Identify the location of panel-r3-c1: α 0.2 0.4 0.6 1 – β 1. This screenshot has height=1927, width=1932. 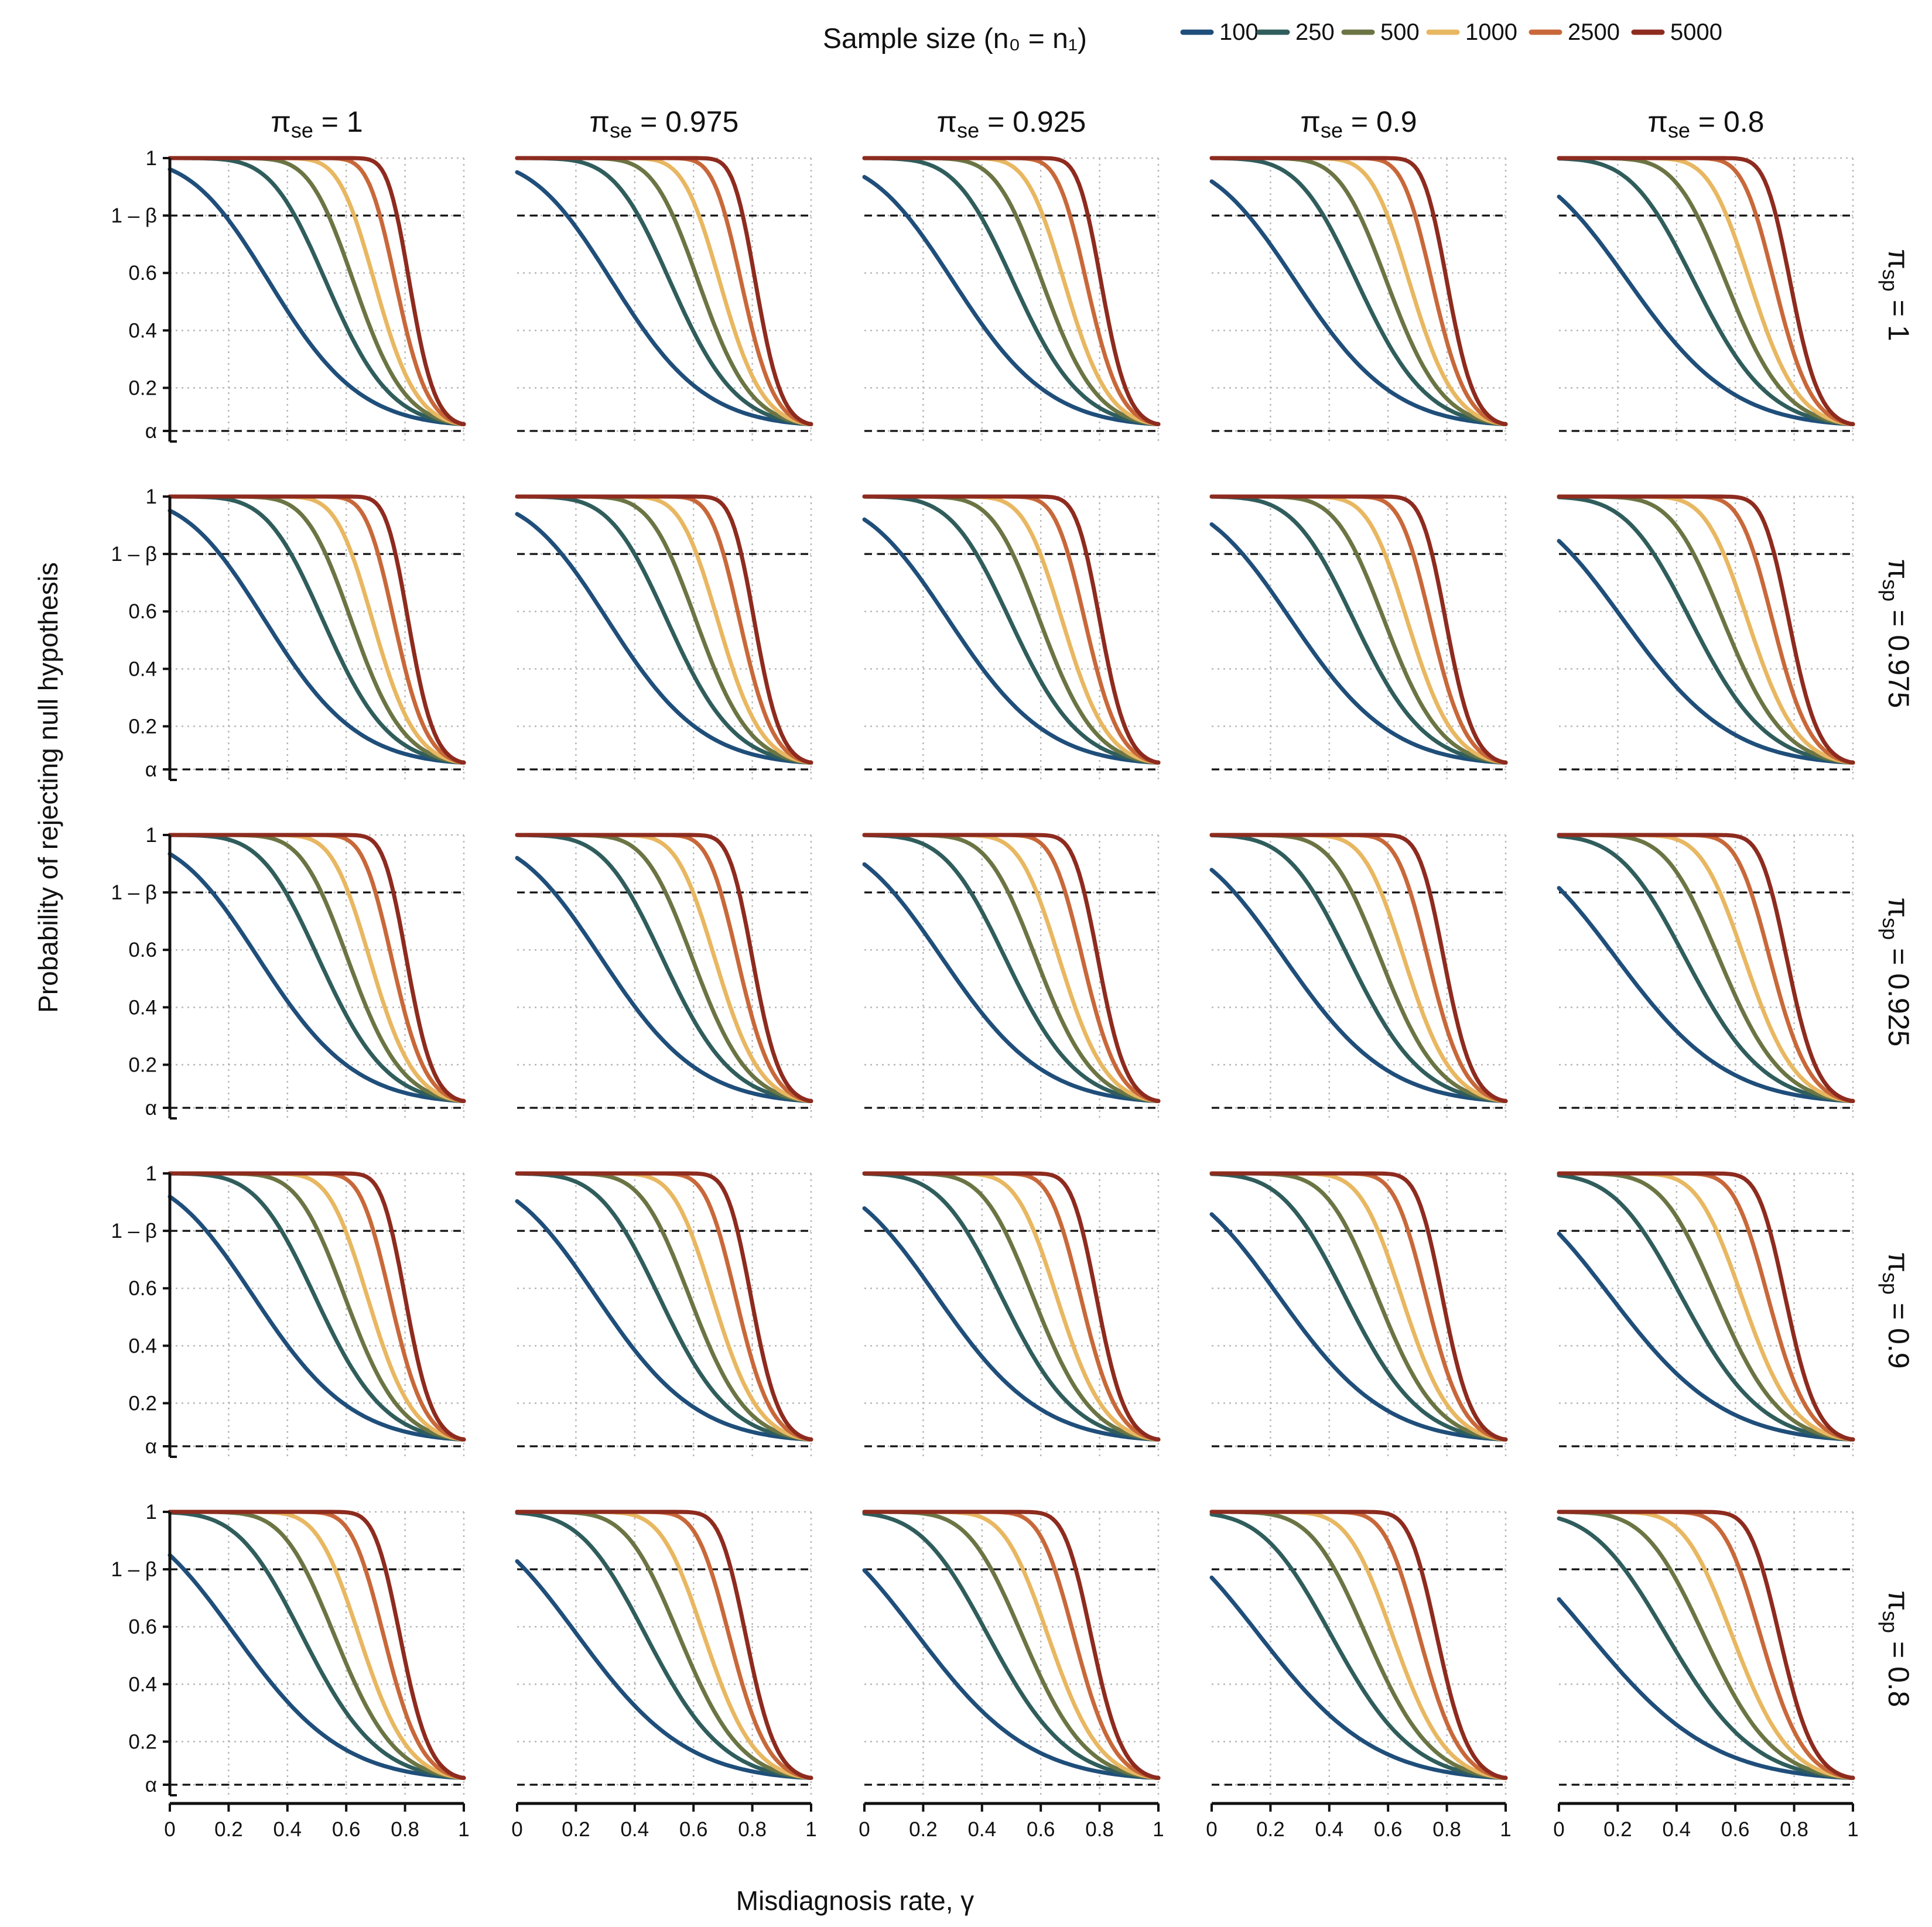
(288, 972).